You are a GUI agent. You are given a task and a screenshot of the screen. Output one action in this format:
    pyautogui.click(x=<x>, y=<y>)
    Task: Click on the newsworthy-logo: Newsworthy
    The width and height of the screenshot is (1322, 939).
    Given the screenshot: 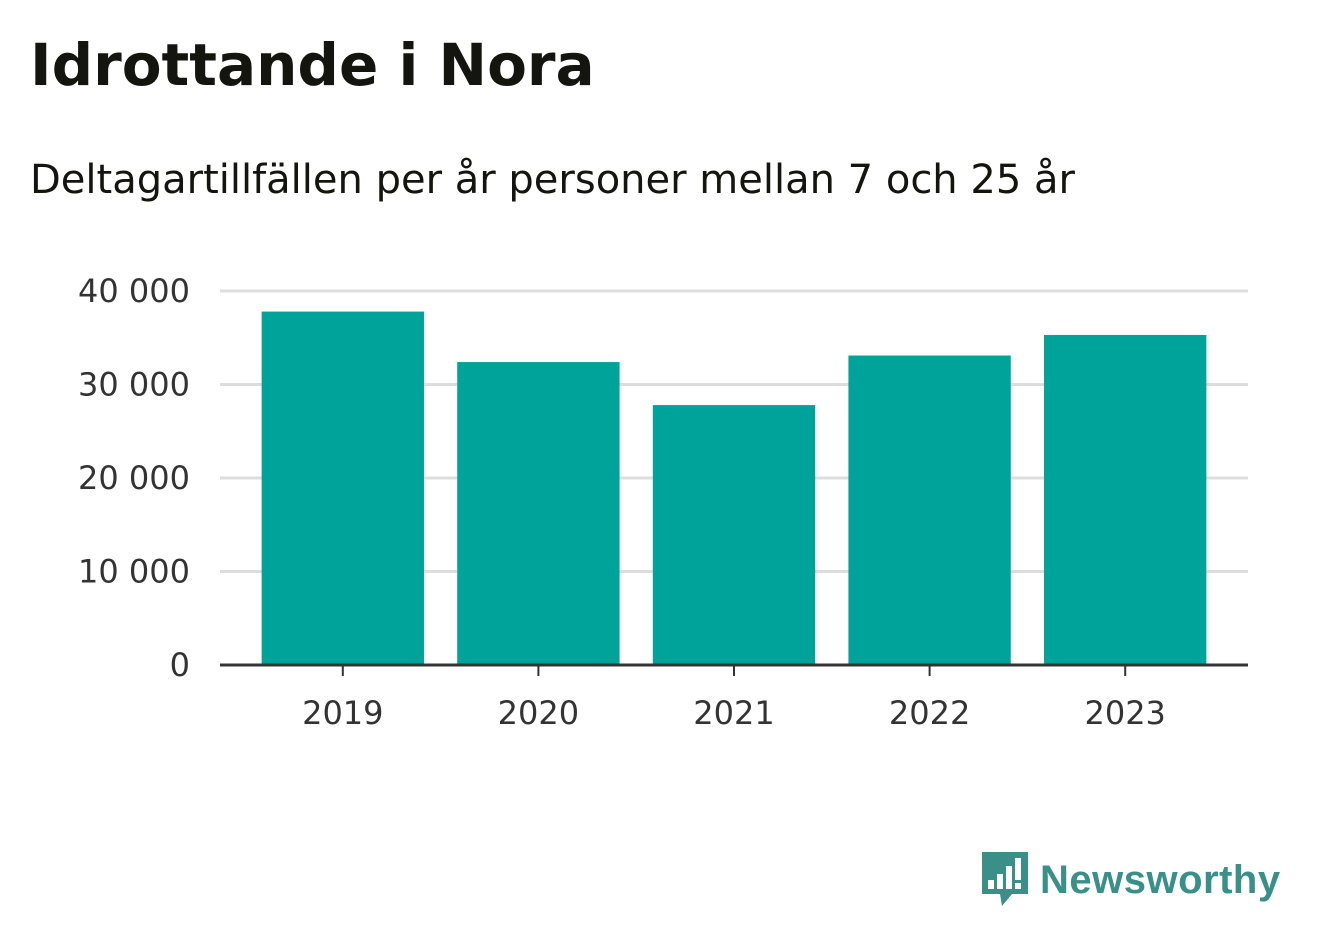 What is the action you would take?
    pyautogui.click(x=1130, y=880)
    